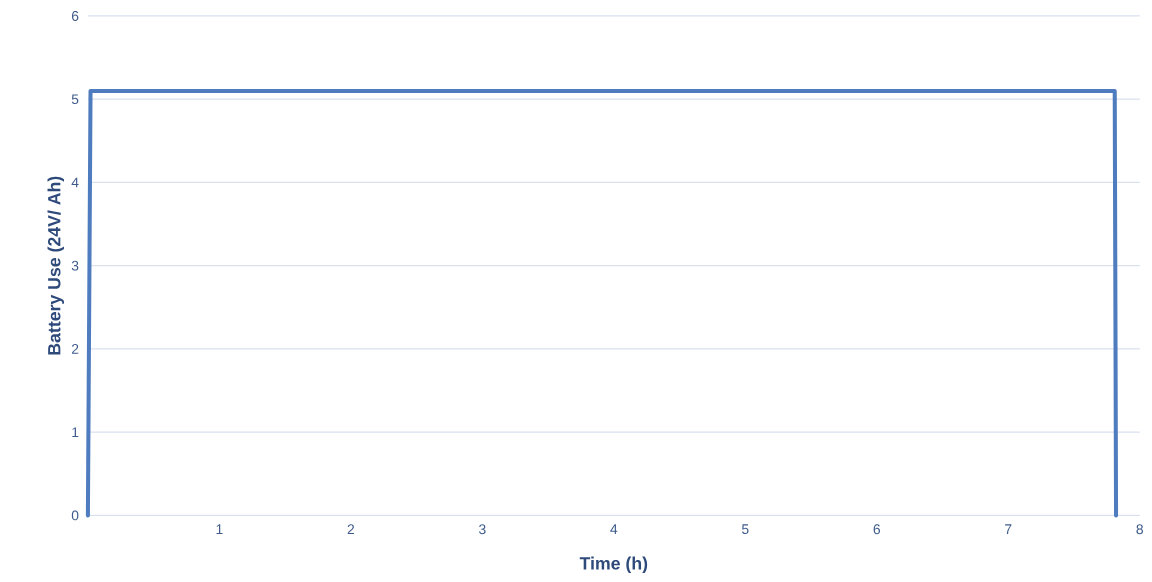 Image resolution: width=1152 pixels, height=582 pixels. I want to click on x-tick-label: 3, so click(482, 529).